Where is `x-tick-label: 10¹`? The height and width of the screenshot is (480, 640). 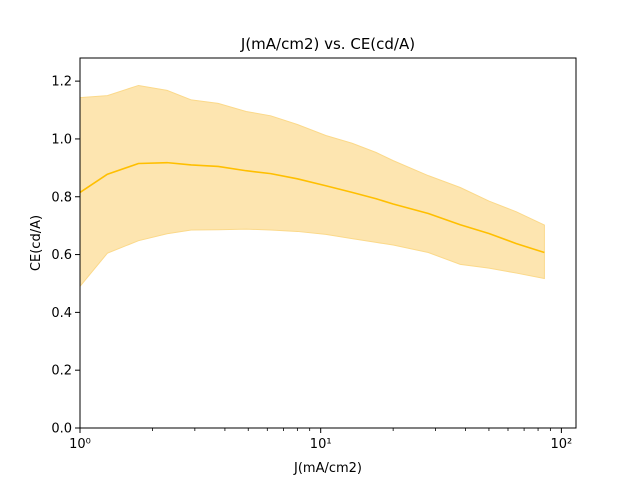 x-tick-label: 10¹ is located at coordinates (321, 444).